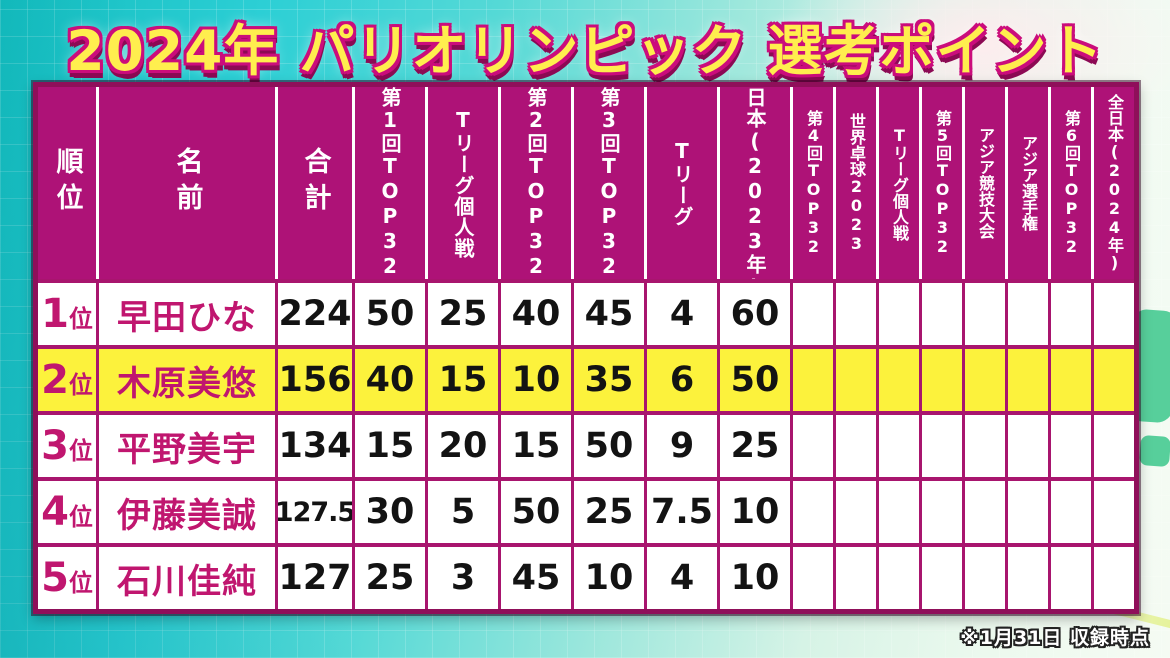 The image size is (1170, 658). I want to click on column-header-label: 名前, so click(187, 183).